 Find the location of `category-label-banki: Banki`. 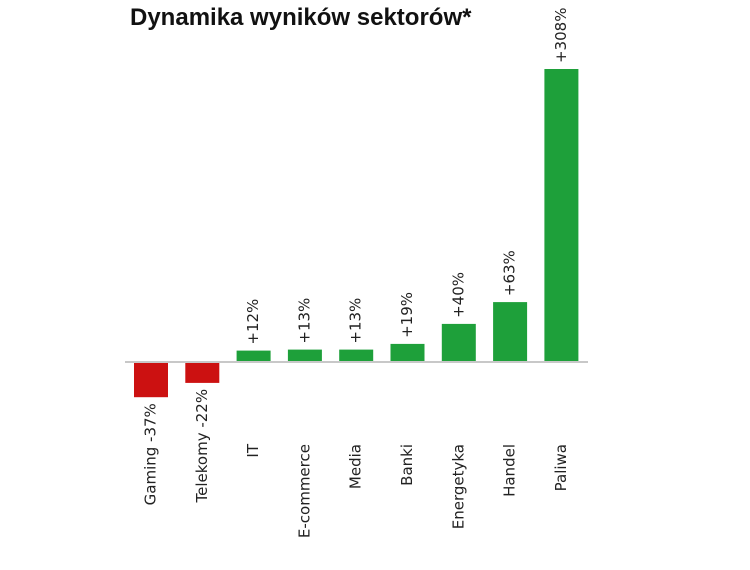

category-label-banki: Banki is located at coordinates (407, 465).